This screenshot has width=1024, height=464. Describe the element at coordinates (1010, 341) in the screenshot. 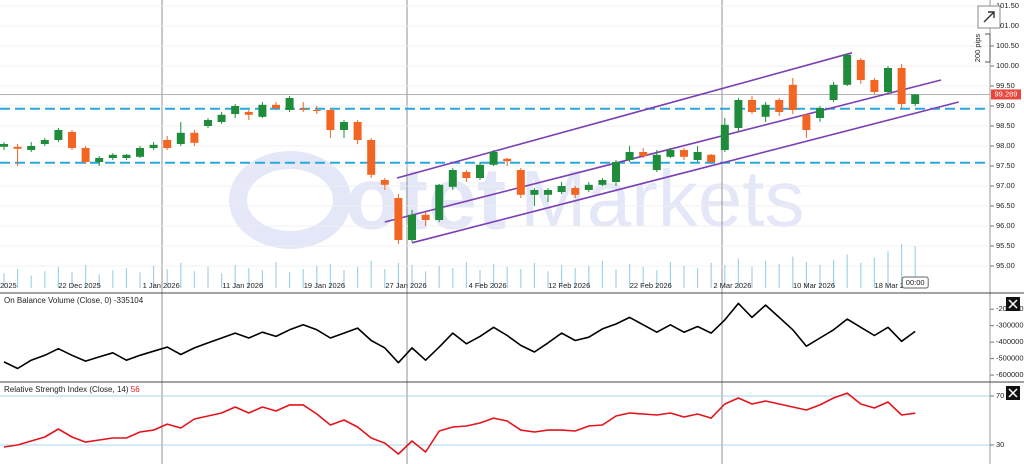

I see `y-tick-label: -400000` at that location.